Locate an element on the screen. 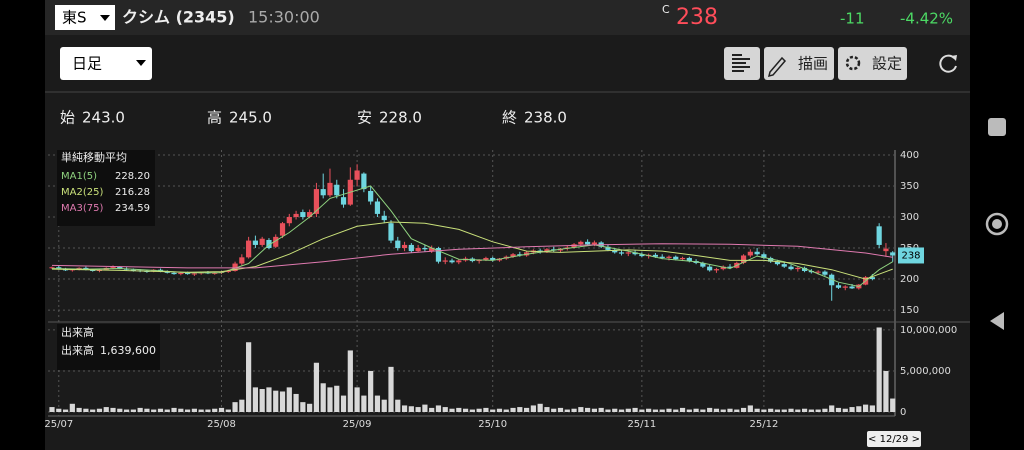 The height and width of the screenshot is (450, 1024). nav-recent is located at coordinates (997, 127).